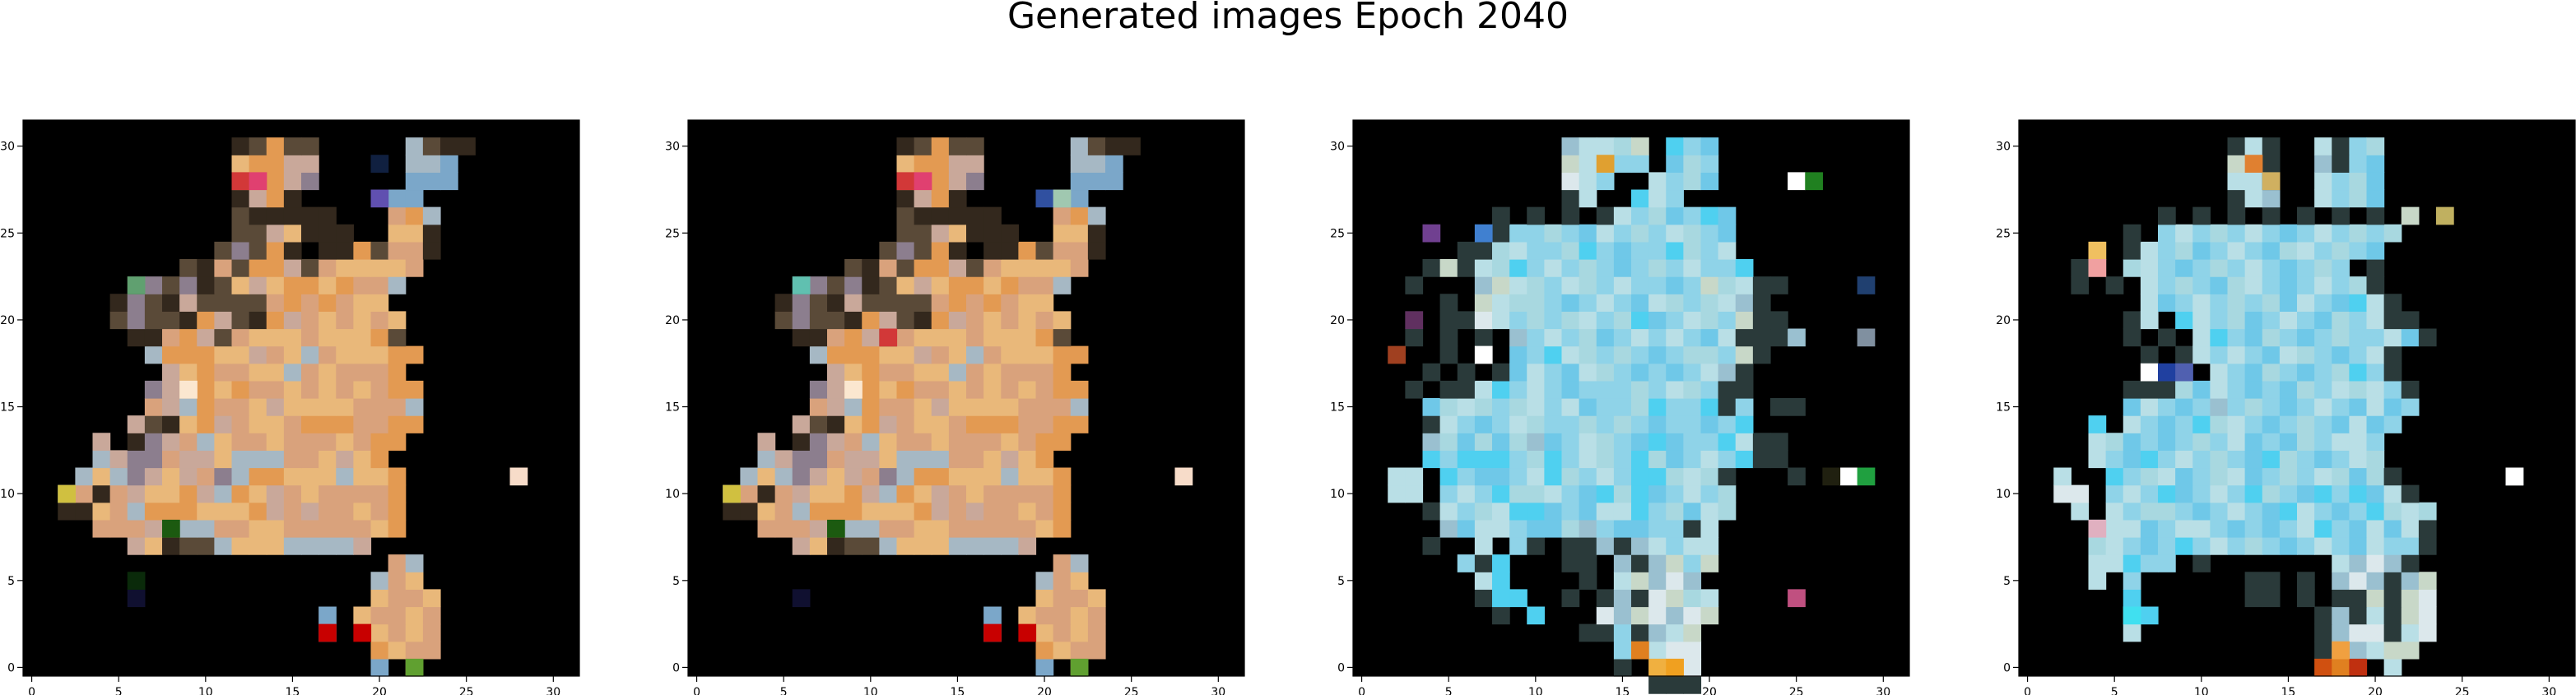 This screenshot has width=2576, height=695. Describe the element at coordinates (1337, 494) in the screenshot. I see `y-tick-label: 10` at that location.